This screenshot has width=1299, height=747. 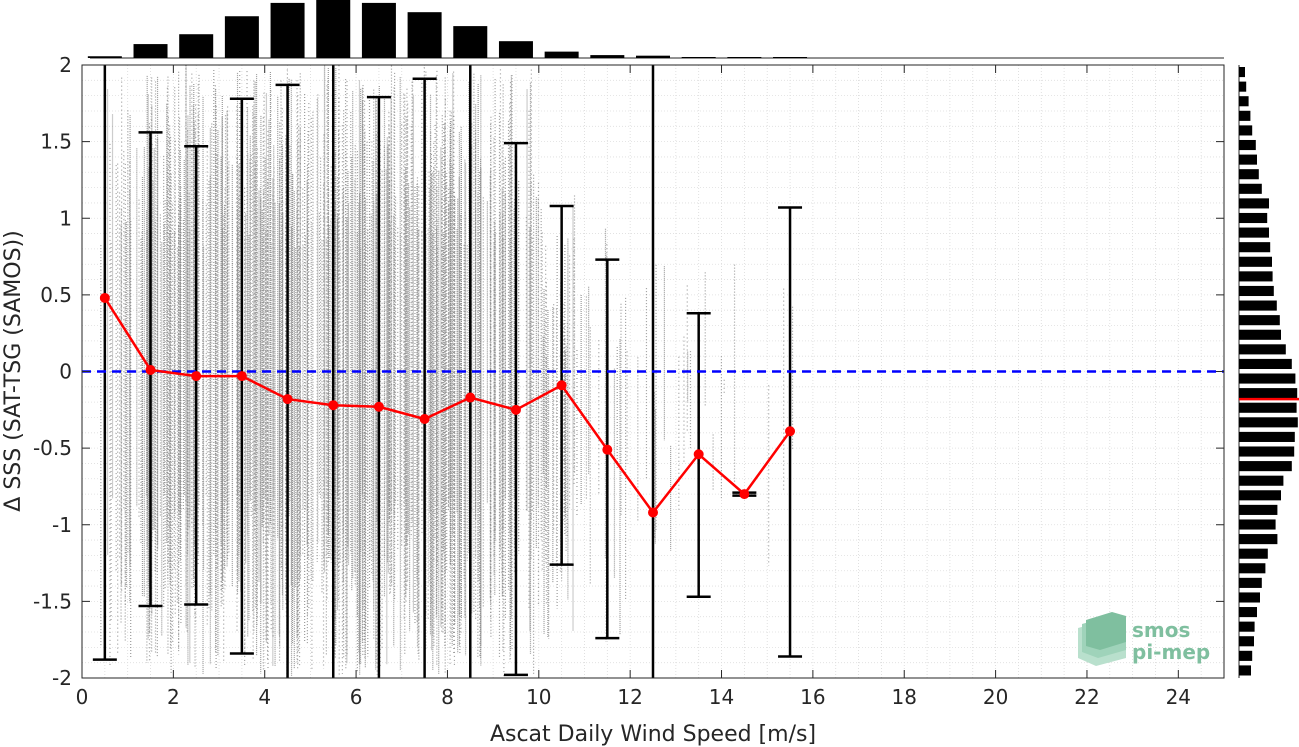 I want to click on x-tick-label: 20, so click(x=995, y=697).